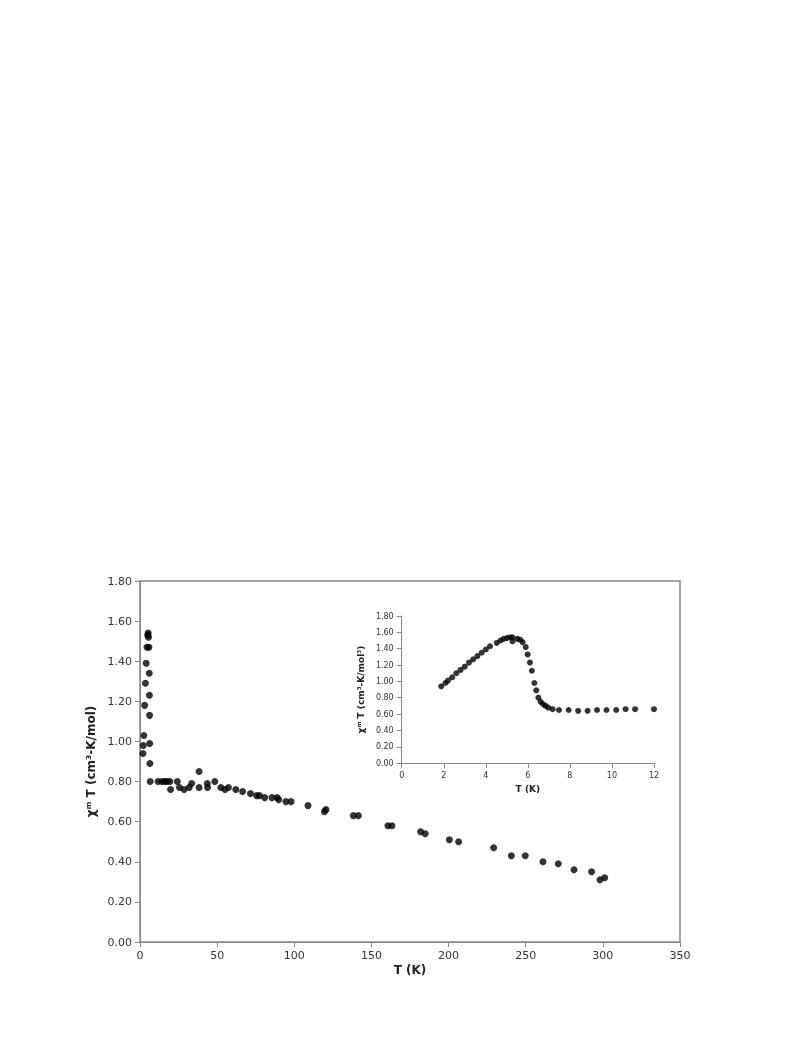 The image size is (793, 1057). What do you see at coordinates (444, 775) in the screenshot?
I see `x-tick-label: 2` at bounding box center [444, 775].